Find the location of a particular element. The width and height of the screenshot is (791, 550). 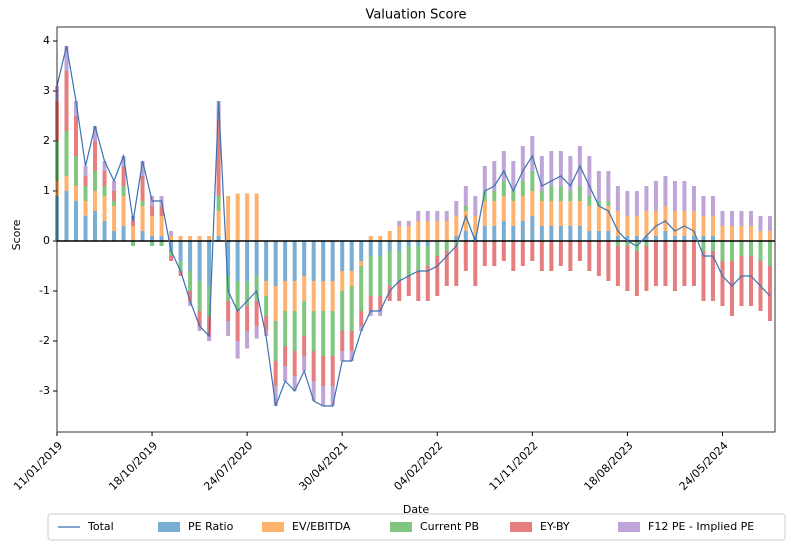

y-tick-label: 3 is located at coordinates (46, 90).